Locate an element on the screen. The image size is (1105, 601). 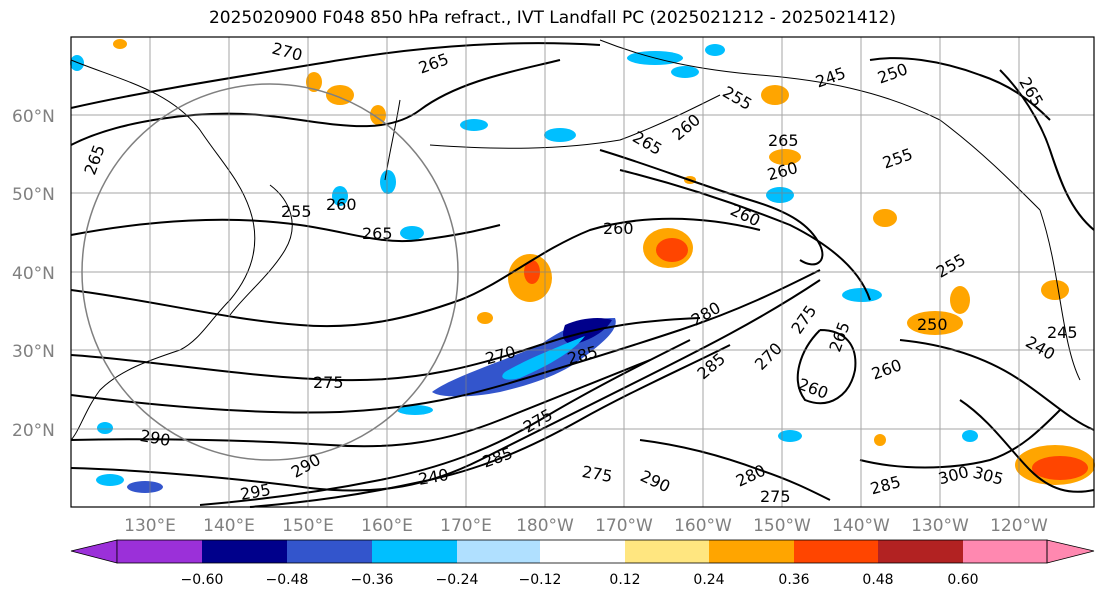
lon-label: 140°E is located at coordinates (229, 526).